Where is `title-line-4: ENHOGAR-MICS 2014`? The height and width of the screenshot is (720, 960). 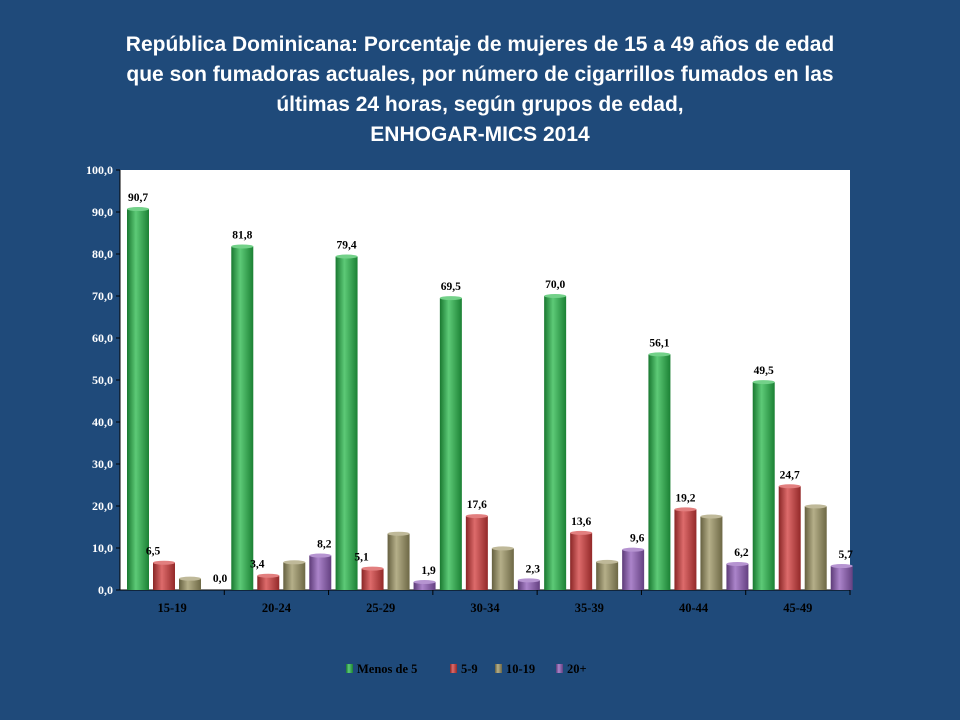 title-line-4: ENHOGAR-MICS 2014 is located at coordinates (480, 134).